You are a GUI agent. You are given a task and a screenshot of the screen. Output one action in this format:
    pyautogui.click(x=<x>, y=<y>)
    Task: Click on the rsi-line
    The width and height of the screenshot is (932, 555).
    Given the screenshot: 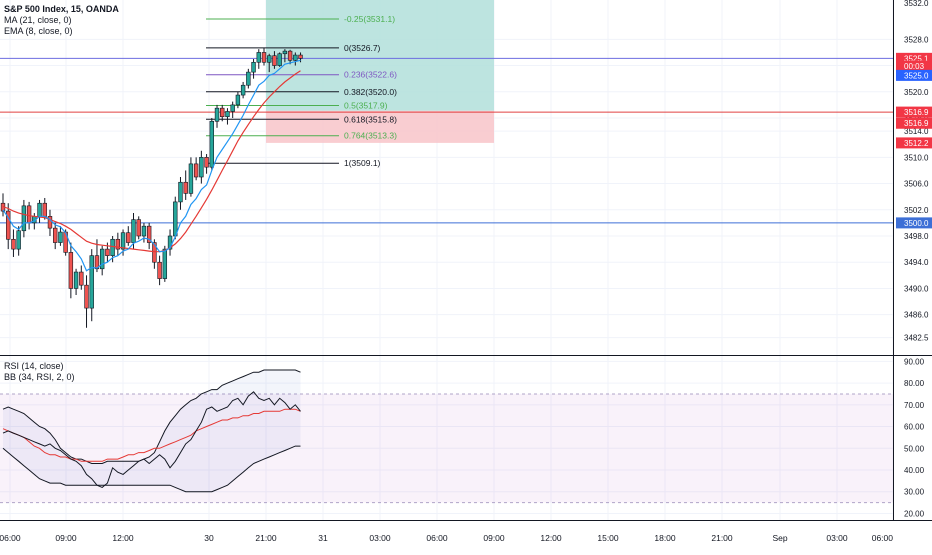 What is the action you would take?
    pyautogui.click(x=151, y=439)
    